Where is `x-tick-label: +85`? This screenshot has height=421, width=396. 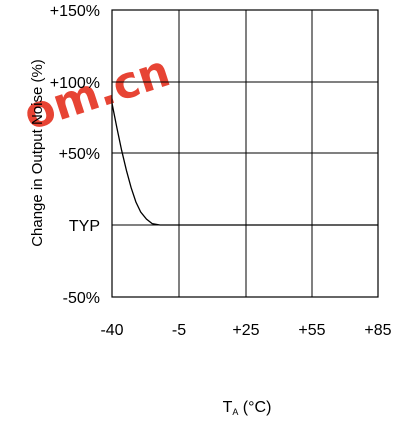 x-tick-label: +85 is located at coordinates (377, 330).